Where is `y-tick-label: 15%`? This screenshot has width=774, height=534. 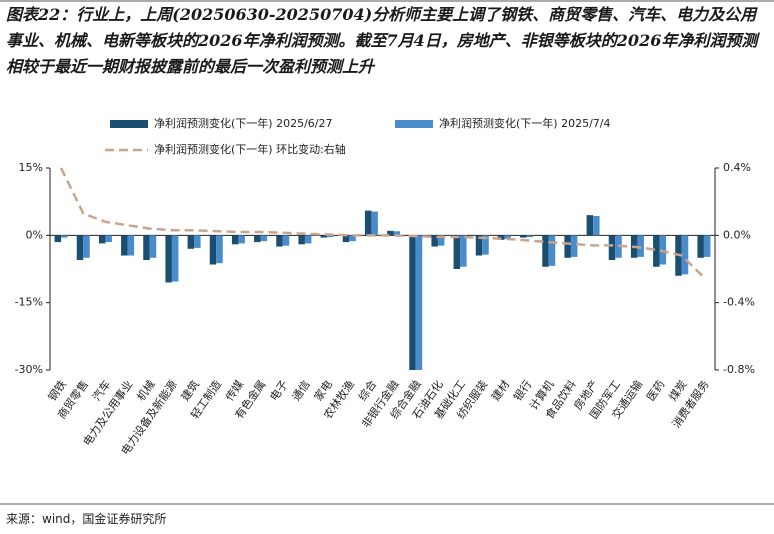
y-tick-label: 15% is located at coordinates (31, 167).